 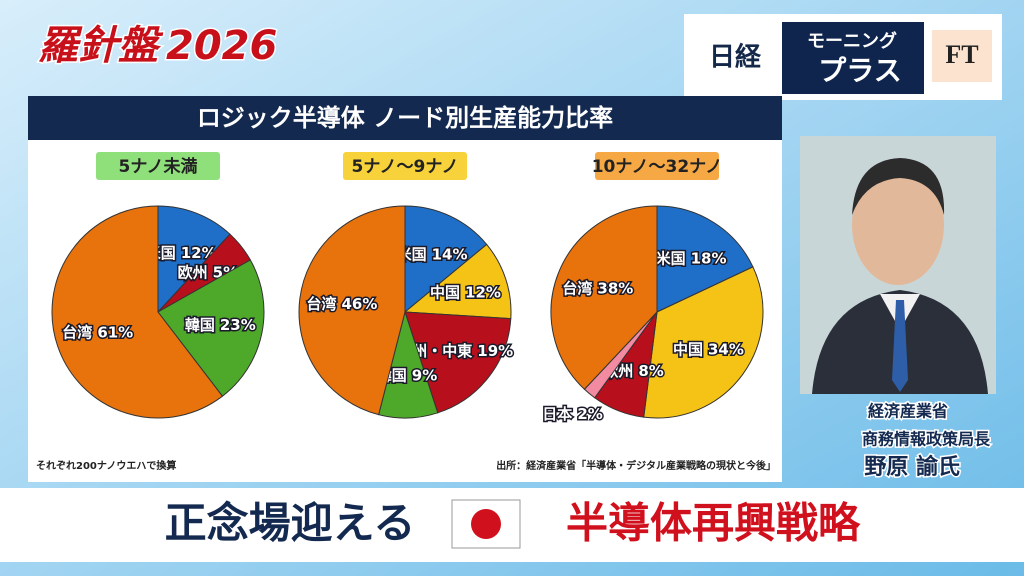 I want to click on data-label: 台湾 38%, so click(x=597, y=288).